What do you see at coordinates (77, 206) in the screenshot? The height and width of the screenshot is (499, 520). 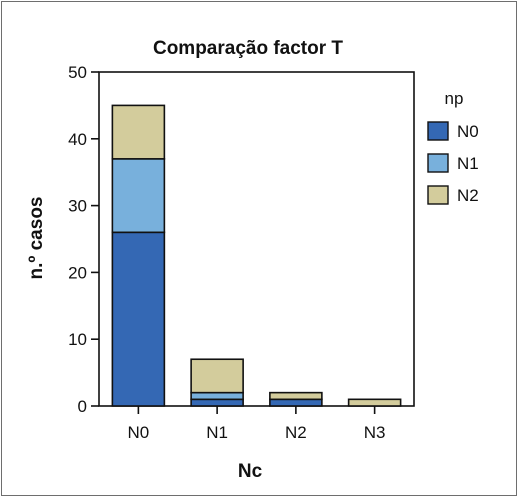 I see `y-tick-label-30: 30` at bounding box center [77, 206].